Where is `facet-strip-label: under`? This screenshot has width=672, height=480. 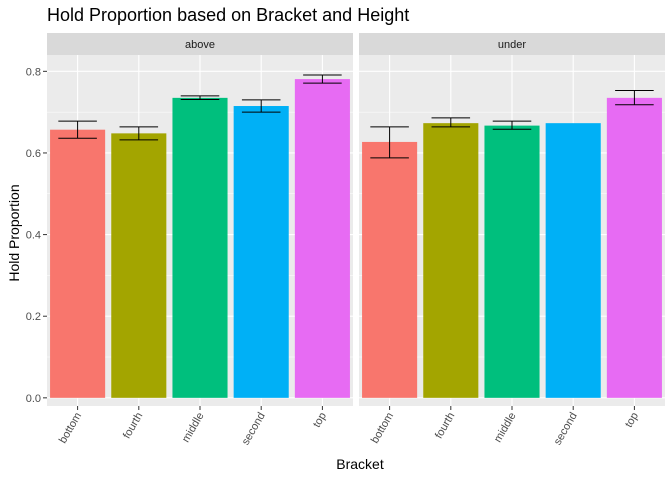
facet-strip-label: under is located at coordinates (512, 45).